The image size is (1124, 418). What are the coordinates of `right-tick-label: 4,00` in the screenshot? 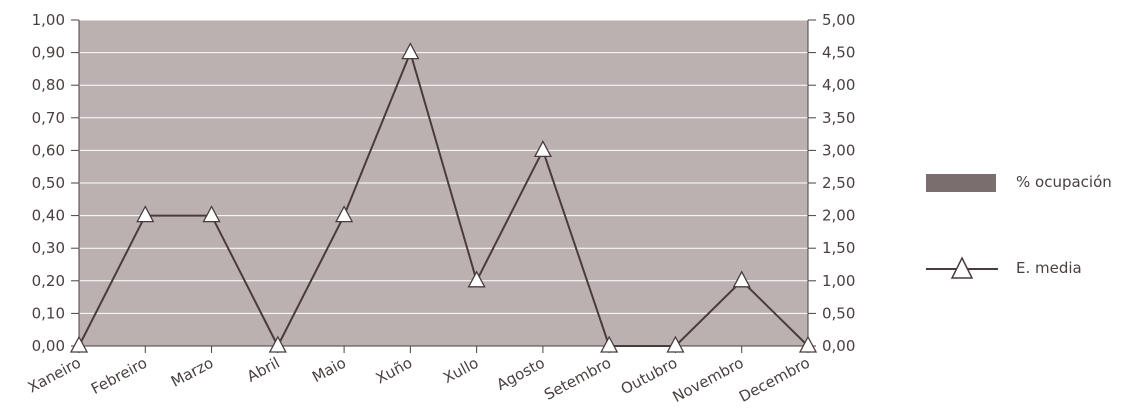 It's located at (838, 85).